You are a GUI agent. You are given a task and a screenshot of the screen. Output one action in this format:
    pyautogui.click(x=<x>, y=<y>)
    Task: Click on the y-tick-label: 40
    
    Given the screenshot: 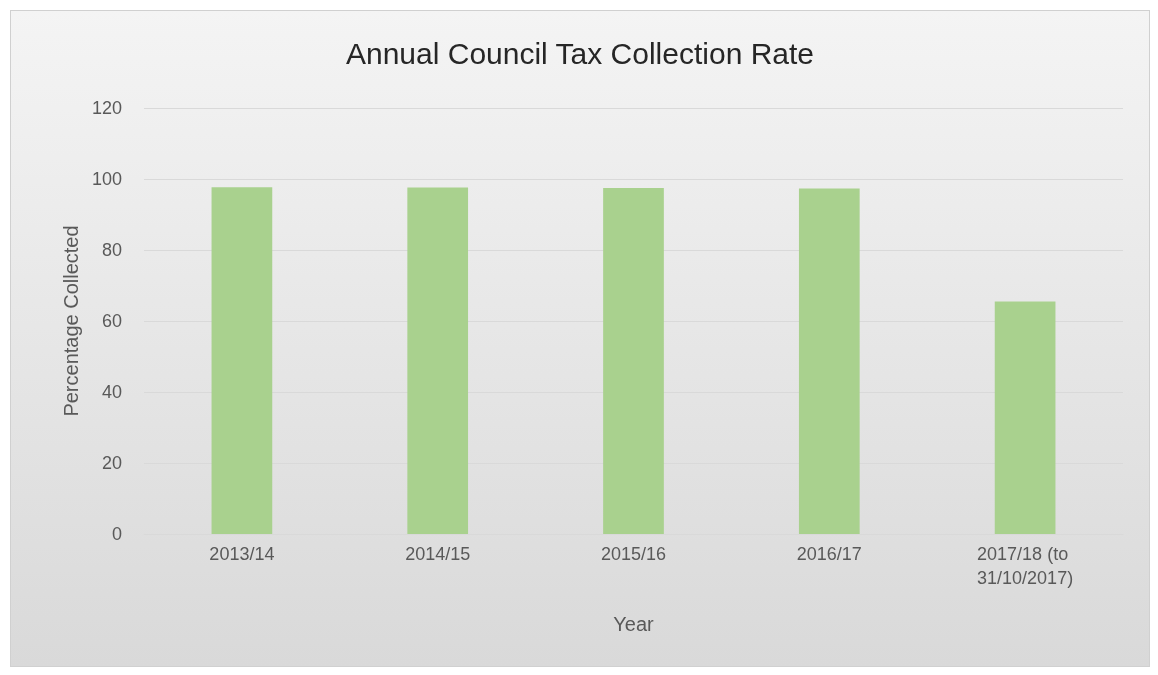 What is the action you would take?
    pyautogui.click(x=111, y=392)
    